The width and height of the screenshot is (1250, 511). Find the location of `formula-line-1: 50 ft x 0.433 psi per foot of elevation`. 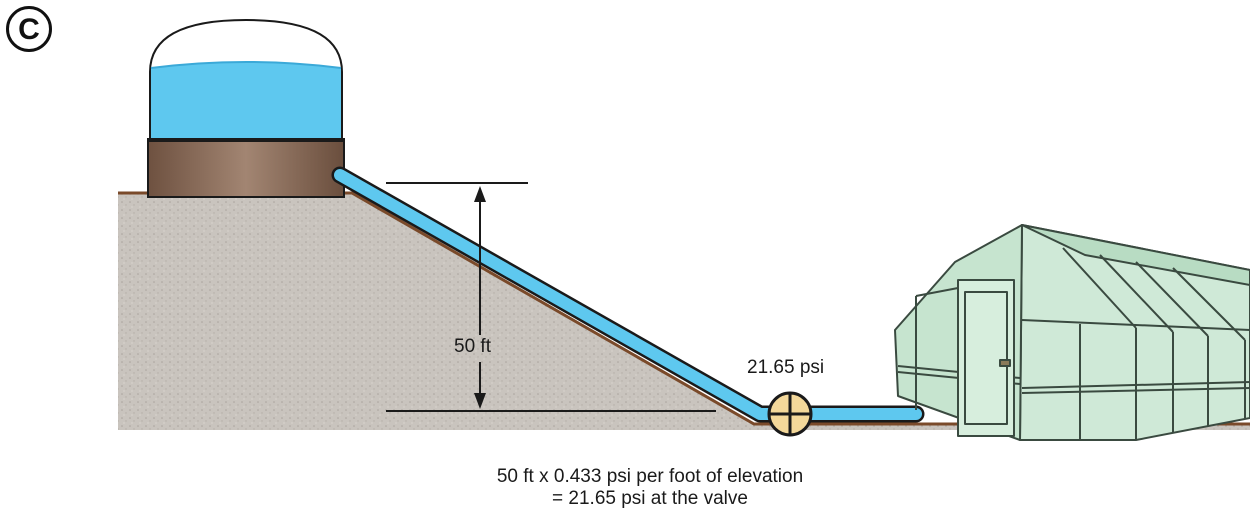

formula-line-1: 50 ft x 0.433 psi per foot of elevation is located at coordinates (650, 476).